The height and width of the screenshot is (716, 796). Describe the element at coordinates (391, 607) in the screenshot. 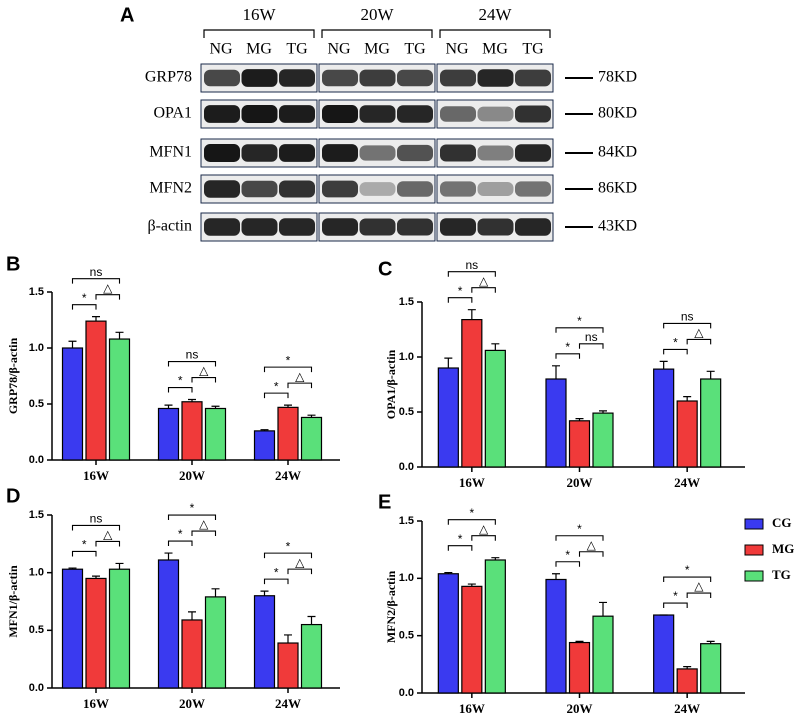

I see `y-axis-label: MFN2/β-actin` at that location.